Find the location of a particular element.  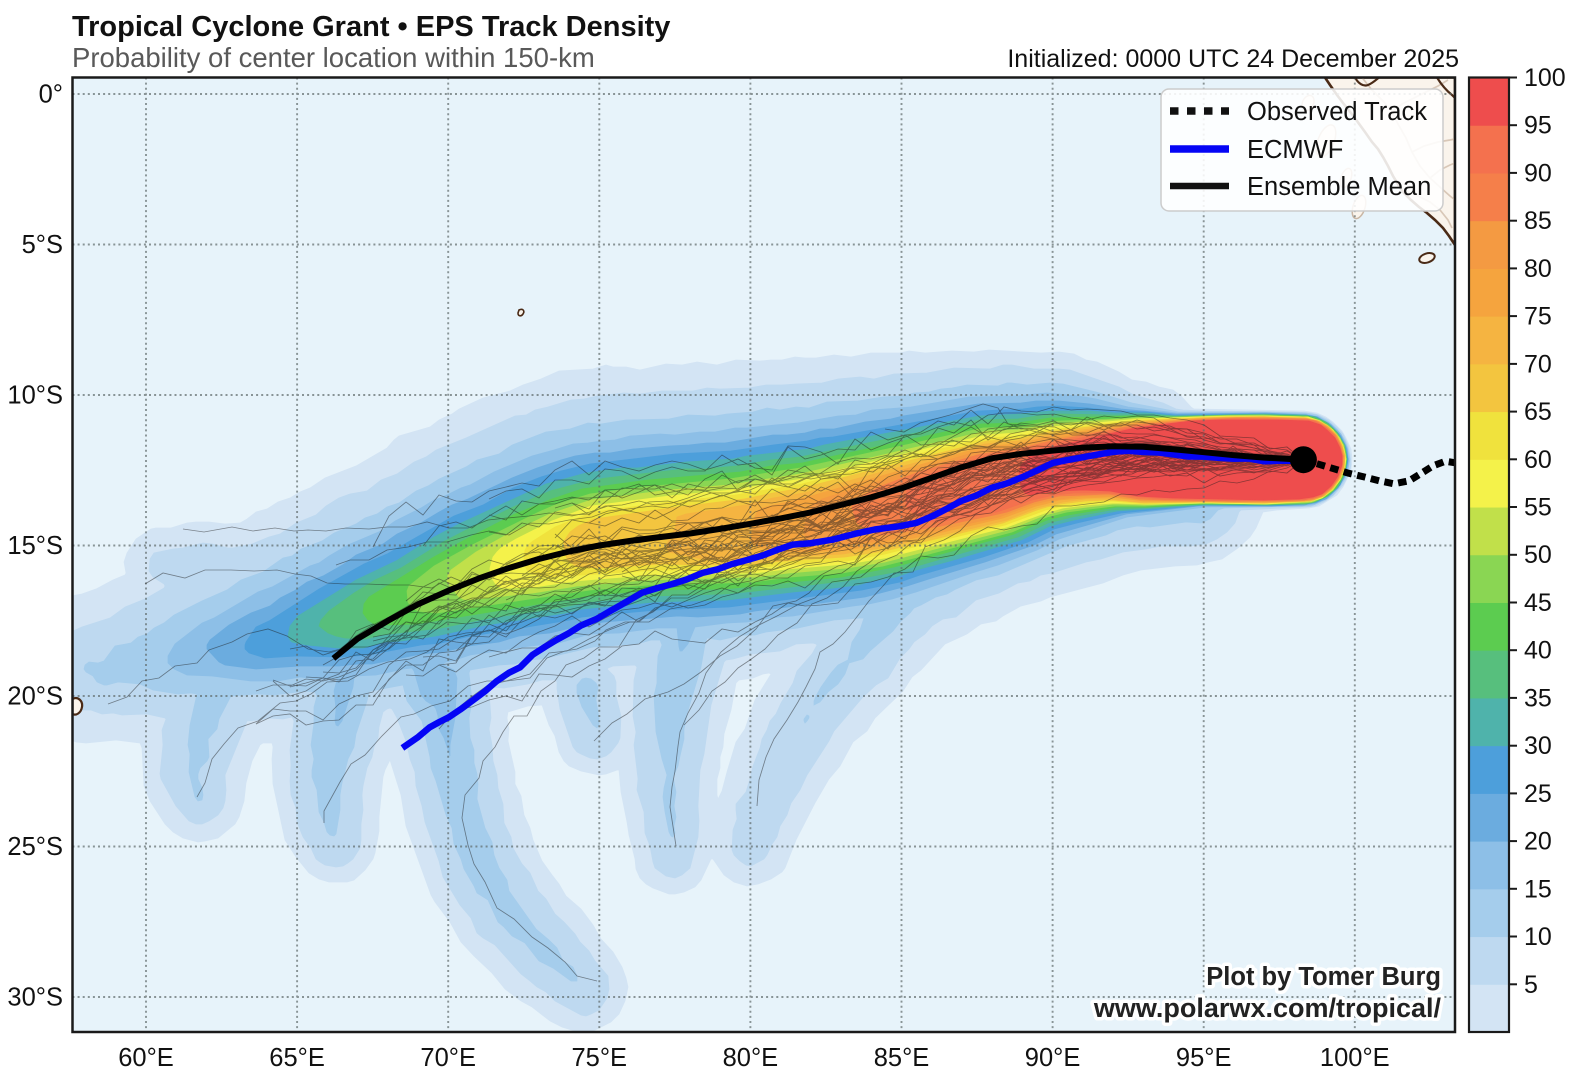

svg-text: 25 is located at coordinates (1538, 794).